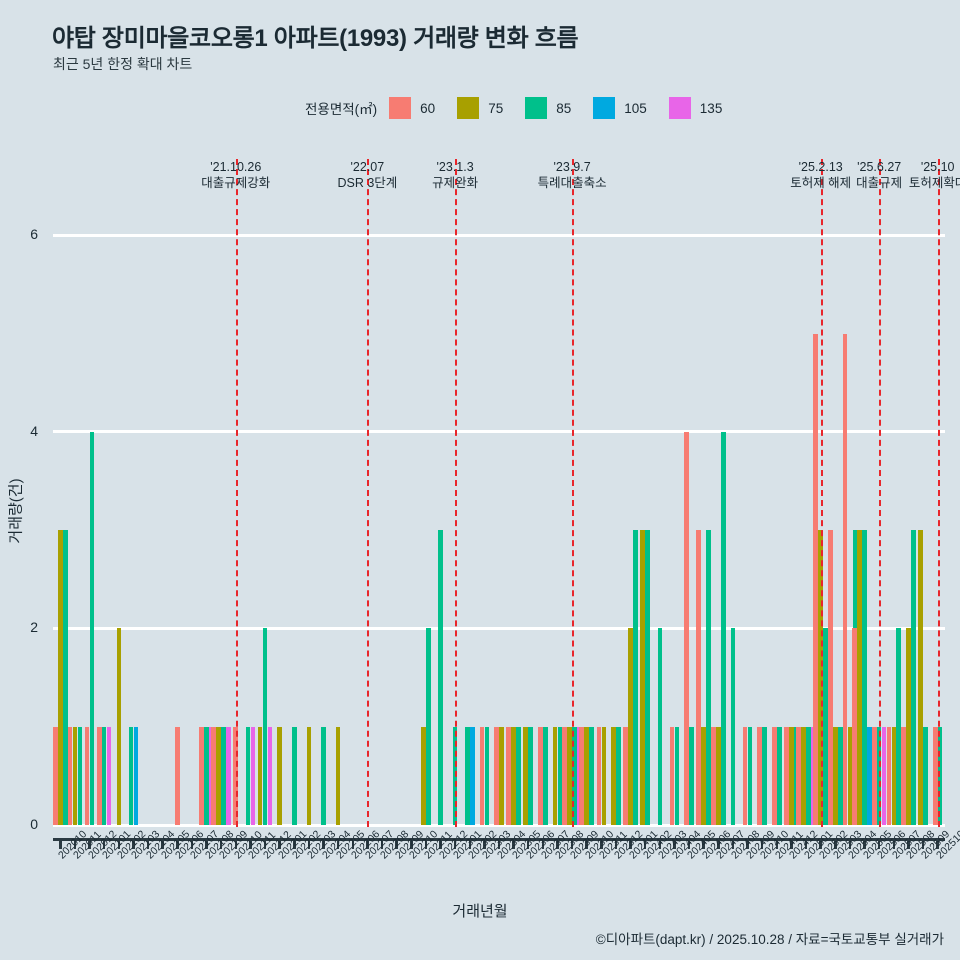 The height and width of the screenshot is (960, 960). I want to click on legend-item-60: 60, so click(421, 108).